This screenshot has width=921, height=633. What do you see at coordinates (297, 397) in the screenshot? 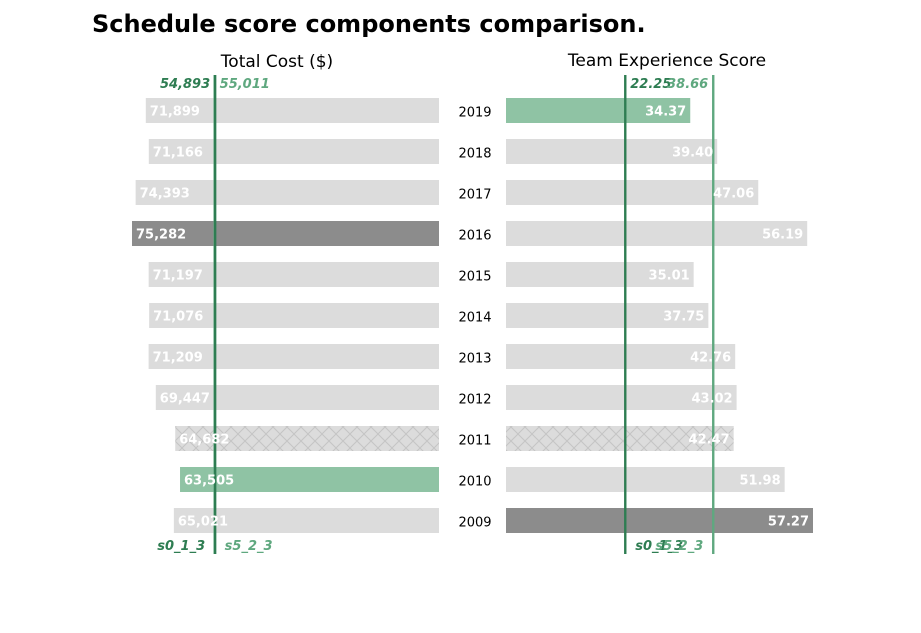
I see `left-bar-2012` at bounding box center [297, 397].